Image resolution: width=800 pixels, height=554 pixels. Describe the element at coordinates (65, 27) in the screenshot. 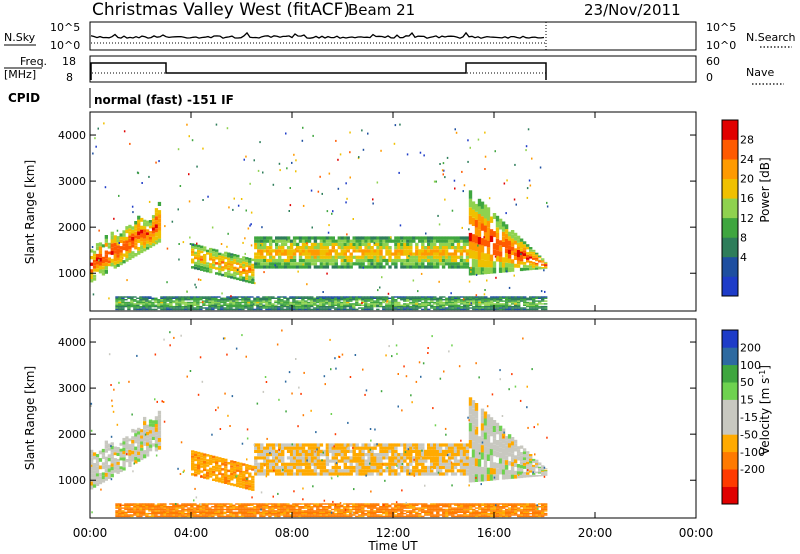

I see `nsky-tick-top: 10^5` at that location.